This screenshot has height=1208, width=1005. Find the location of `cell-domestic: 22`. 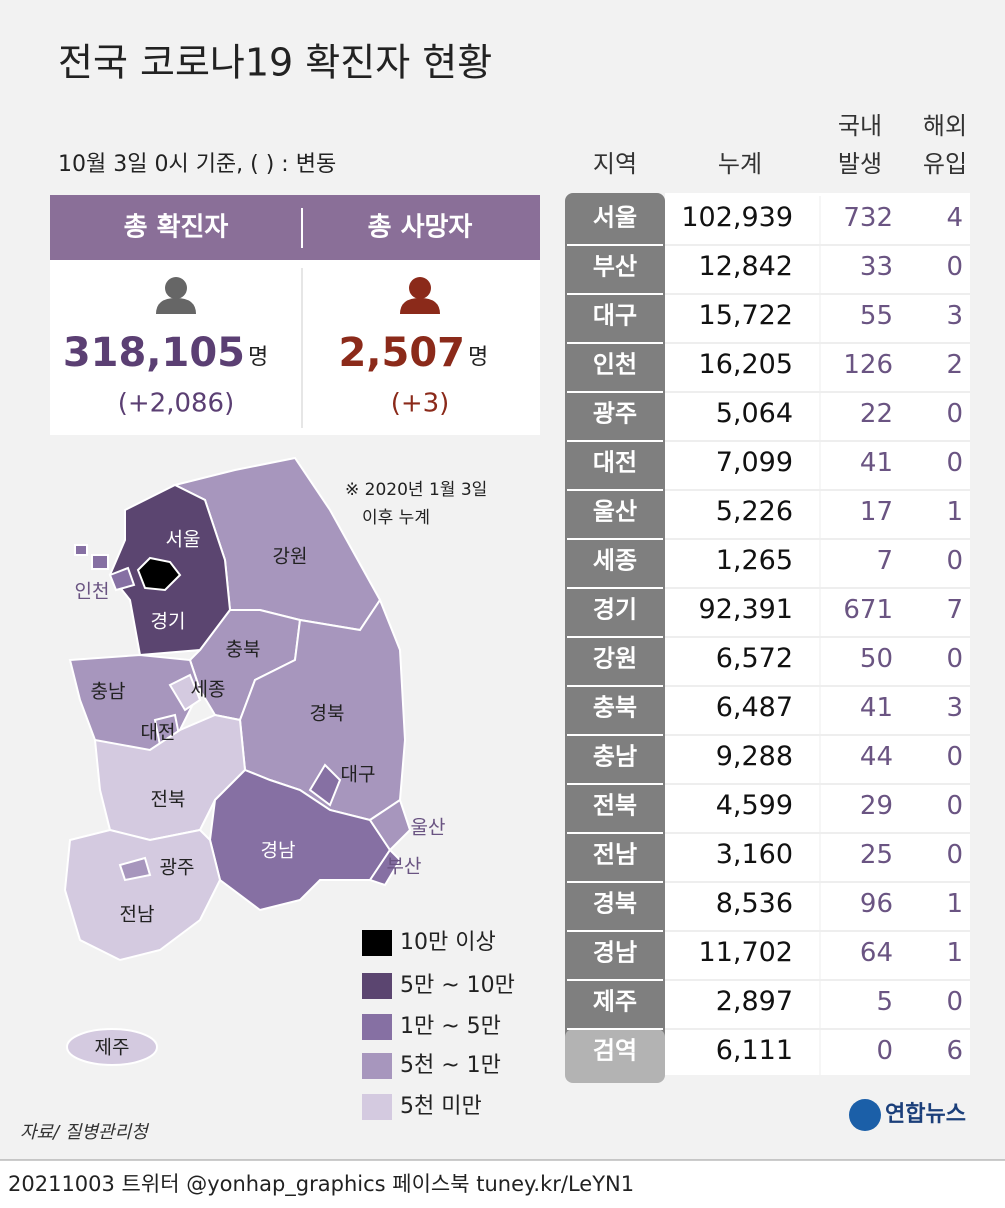

cell-domestic: 22 is located at coordinates (876, 414).